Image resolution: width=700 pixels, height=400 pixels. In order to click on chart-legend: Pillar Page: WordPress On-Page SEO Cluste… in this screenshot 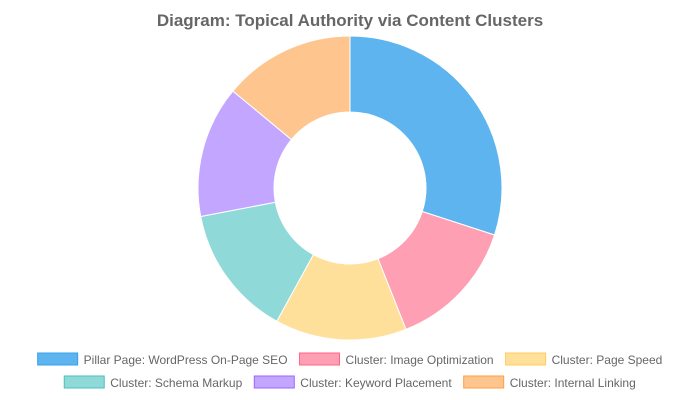, I will do `click(350, 371)`.